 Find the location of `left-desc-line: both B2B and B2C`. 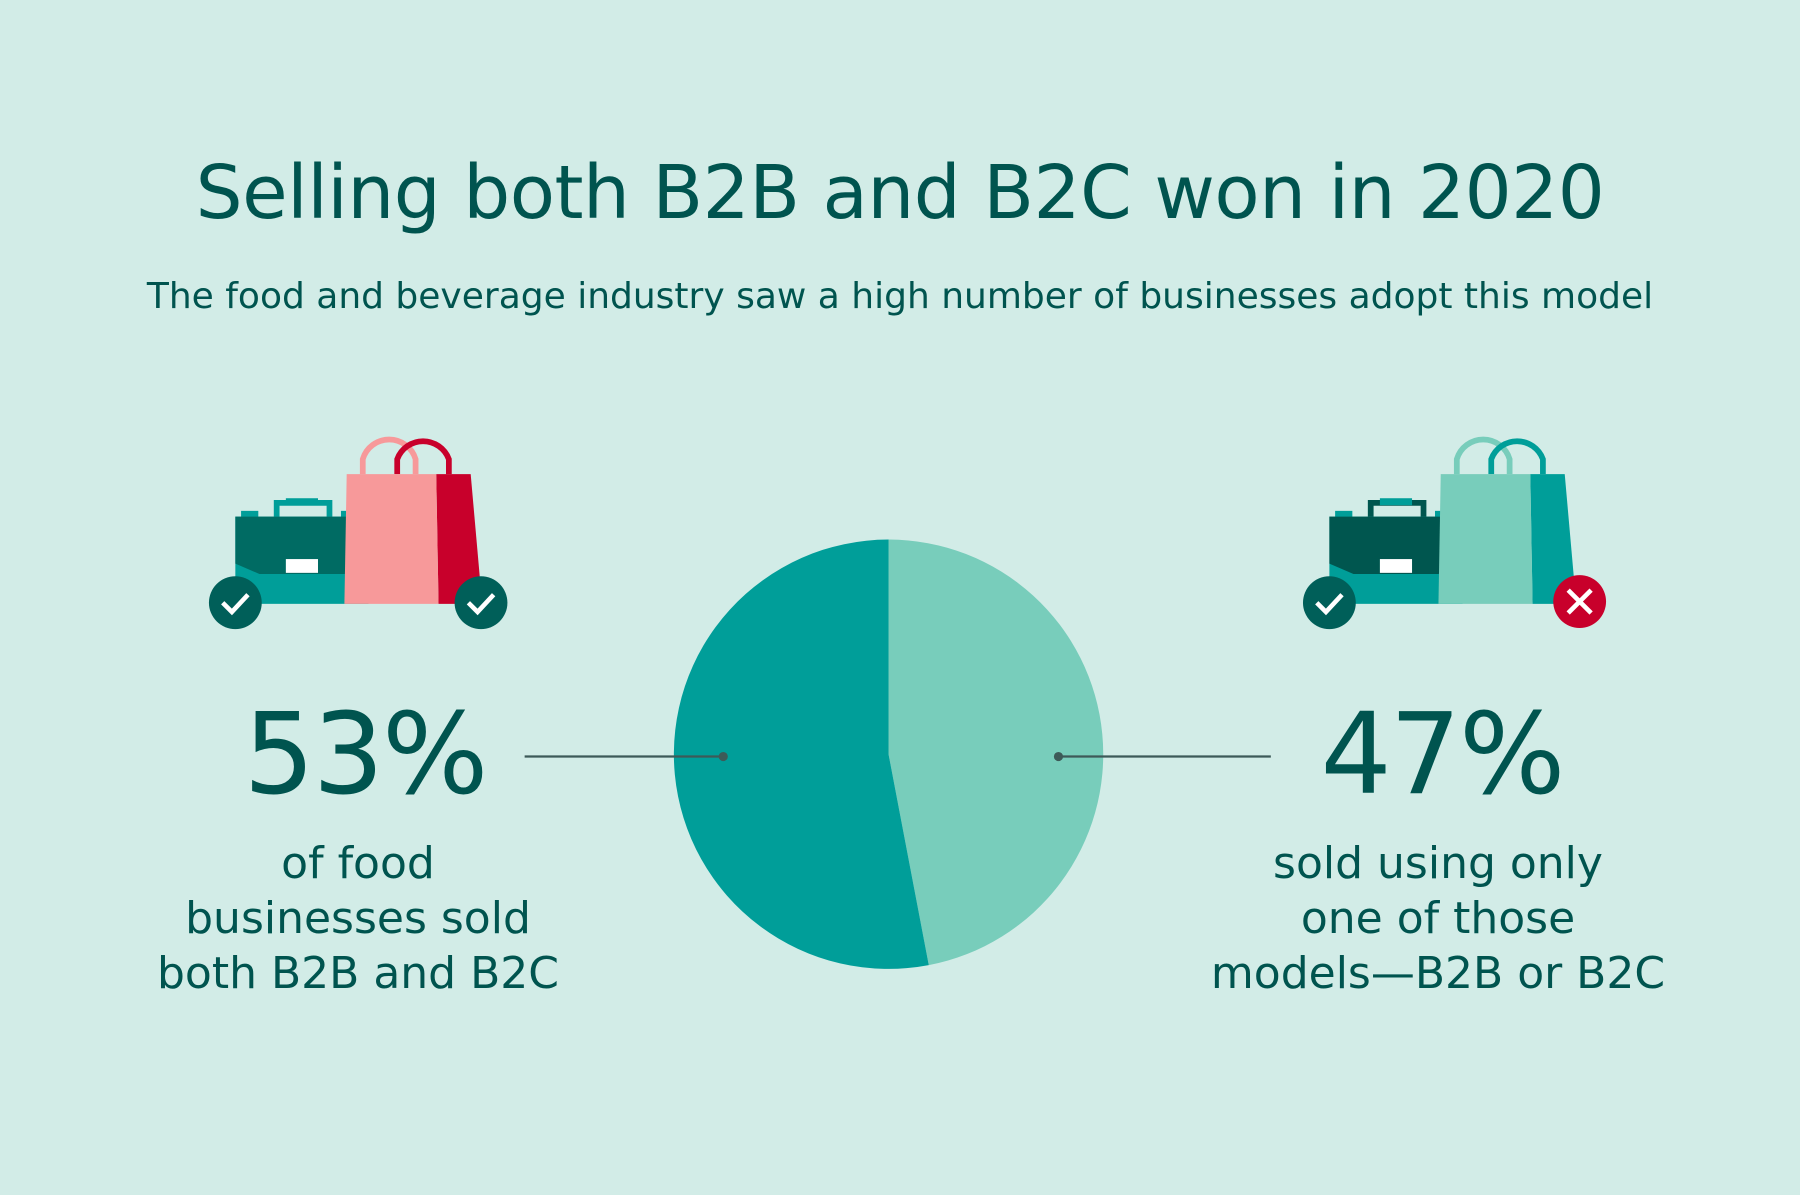

left-desc-line: both B2B and B2C is located at coordinates (358, 973).